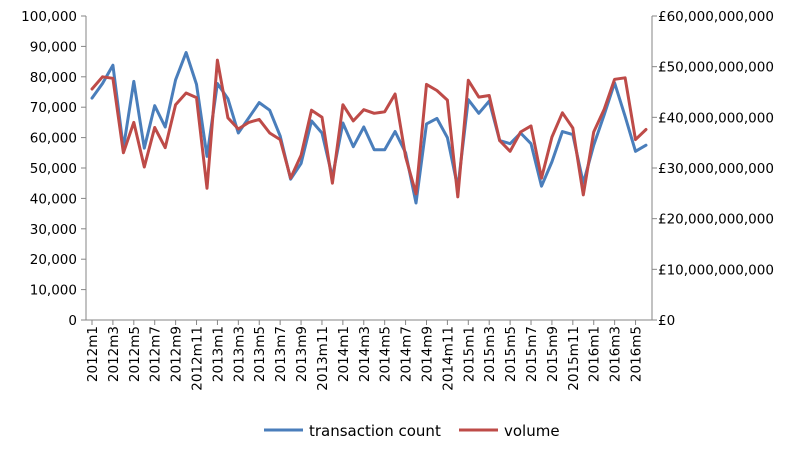 Image resolution: width=812 pixels, height=453 pixels. What do you see at coordinates (135, 354) in the screenshot?
I see `x-tick-label: 2012m5` at bounding box center [135, 354].